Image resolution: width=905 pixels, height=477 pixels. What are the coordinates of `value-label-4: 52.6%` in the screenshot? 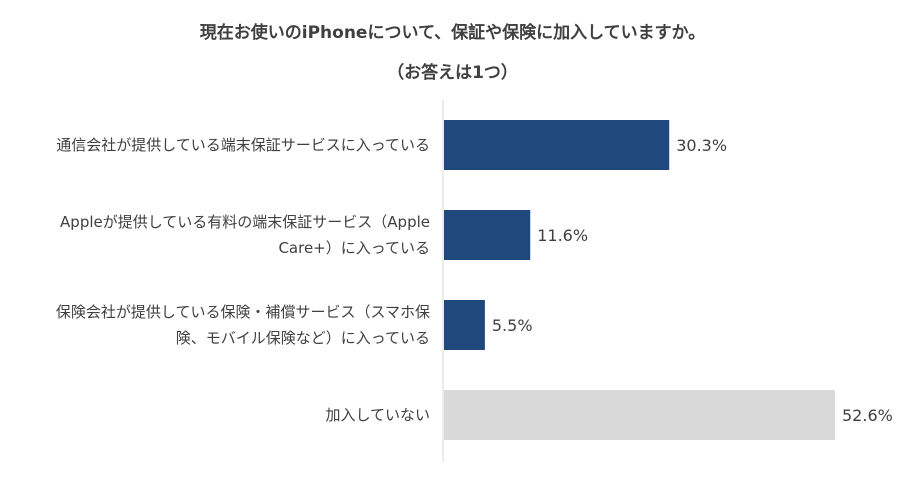 It's located at (867, 415).